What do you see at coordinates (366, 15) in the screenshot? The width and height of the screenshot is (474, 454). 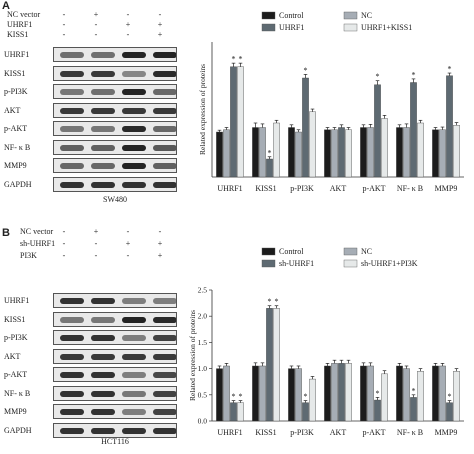 I see `legend-entry: NC` at bounding box center [366, 15].